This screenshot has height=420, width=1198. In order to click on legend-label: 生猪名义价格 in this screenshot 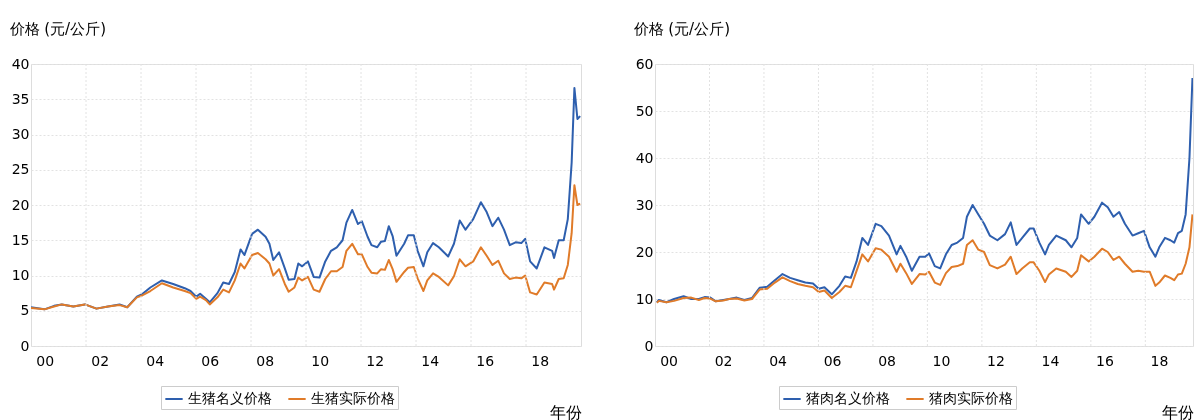, I will do `click(230, 398)`.